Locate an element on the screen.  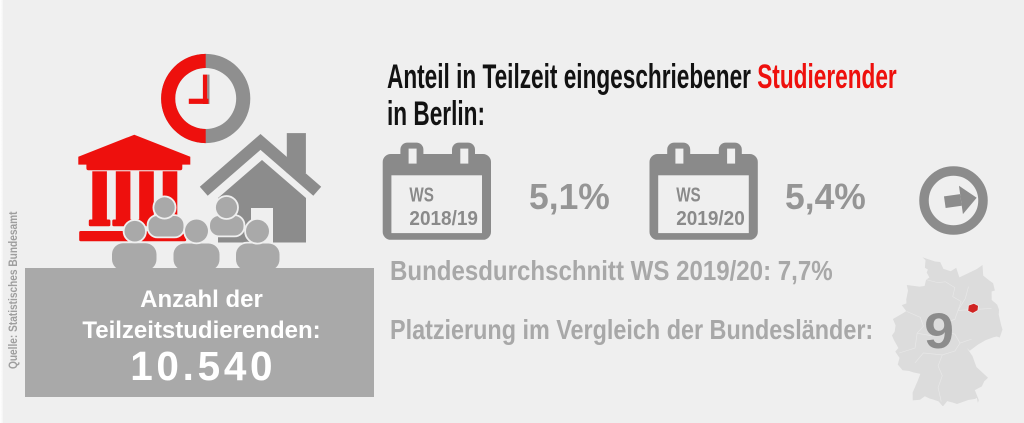
svg-text: 9 is located at coordinates (939, 331).